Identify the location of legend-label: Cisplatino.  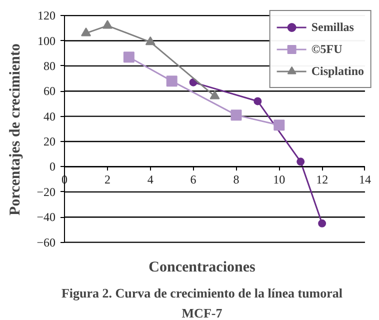
(337, 71).